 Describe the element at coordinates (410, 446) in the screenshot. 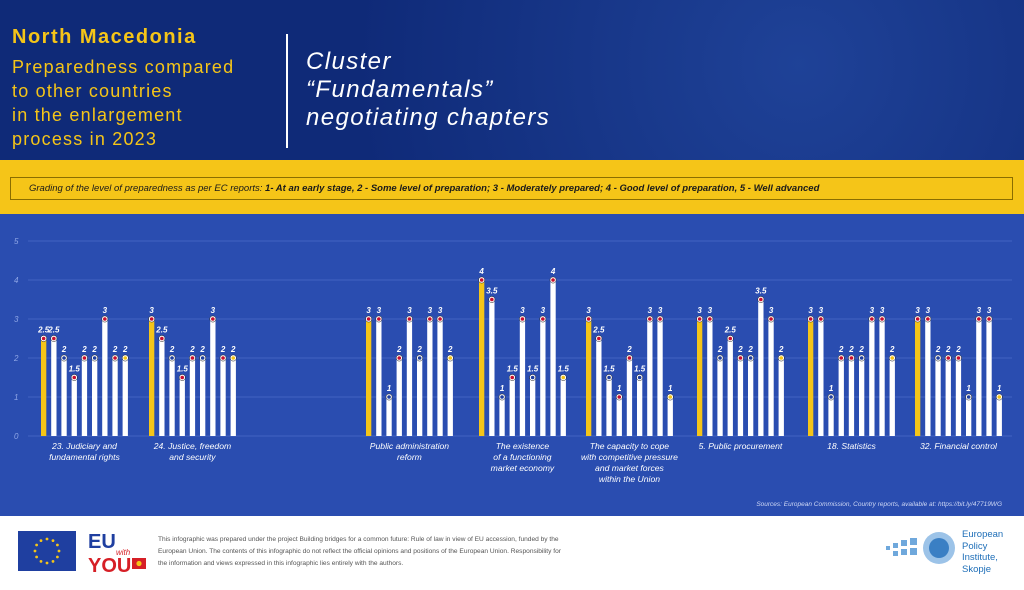

I see `category-label: Public administration` at that location.